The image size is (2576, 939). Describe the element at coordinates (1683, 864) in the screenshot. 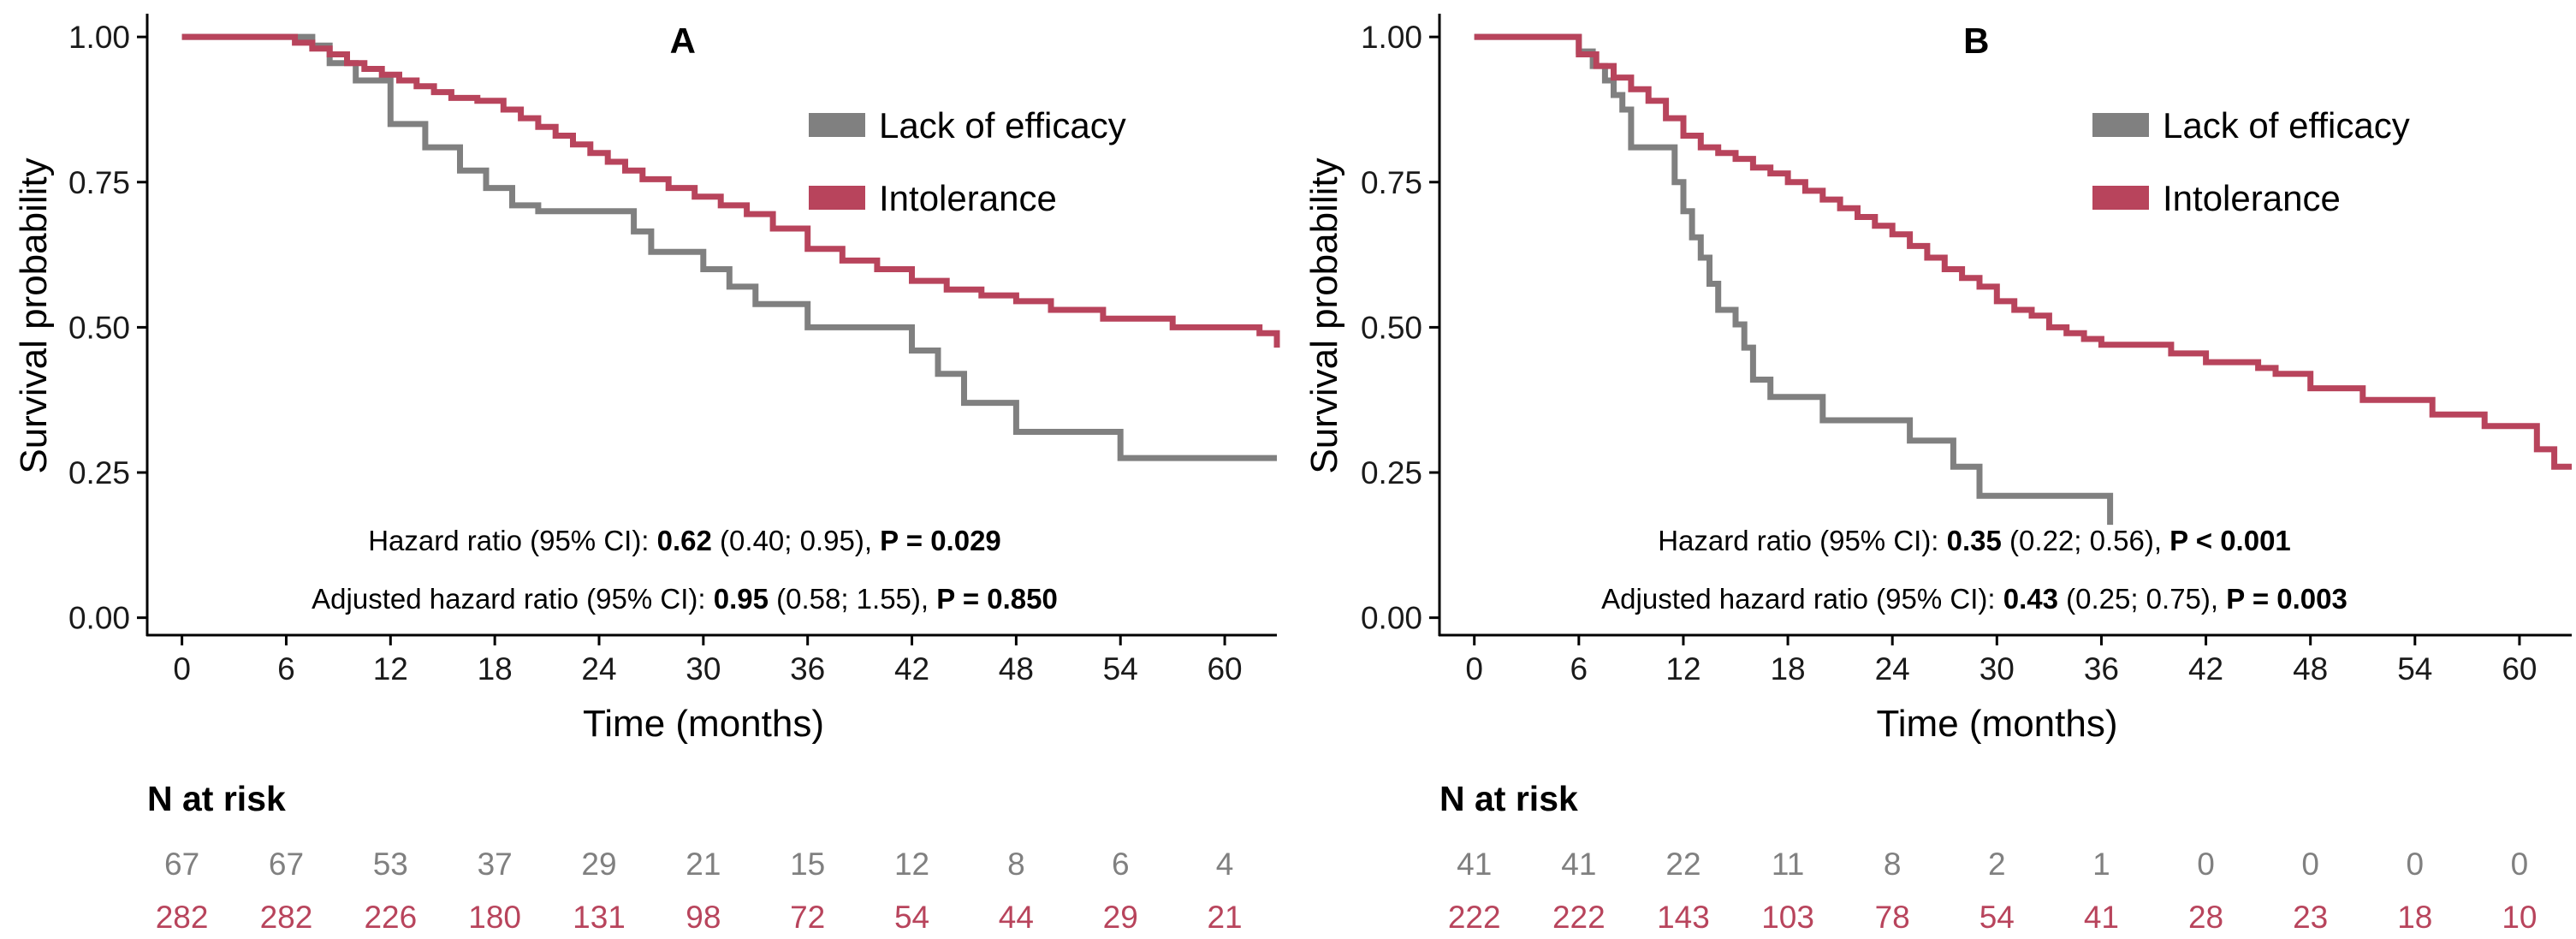

I see `risk-count-lack: 22` at that location.